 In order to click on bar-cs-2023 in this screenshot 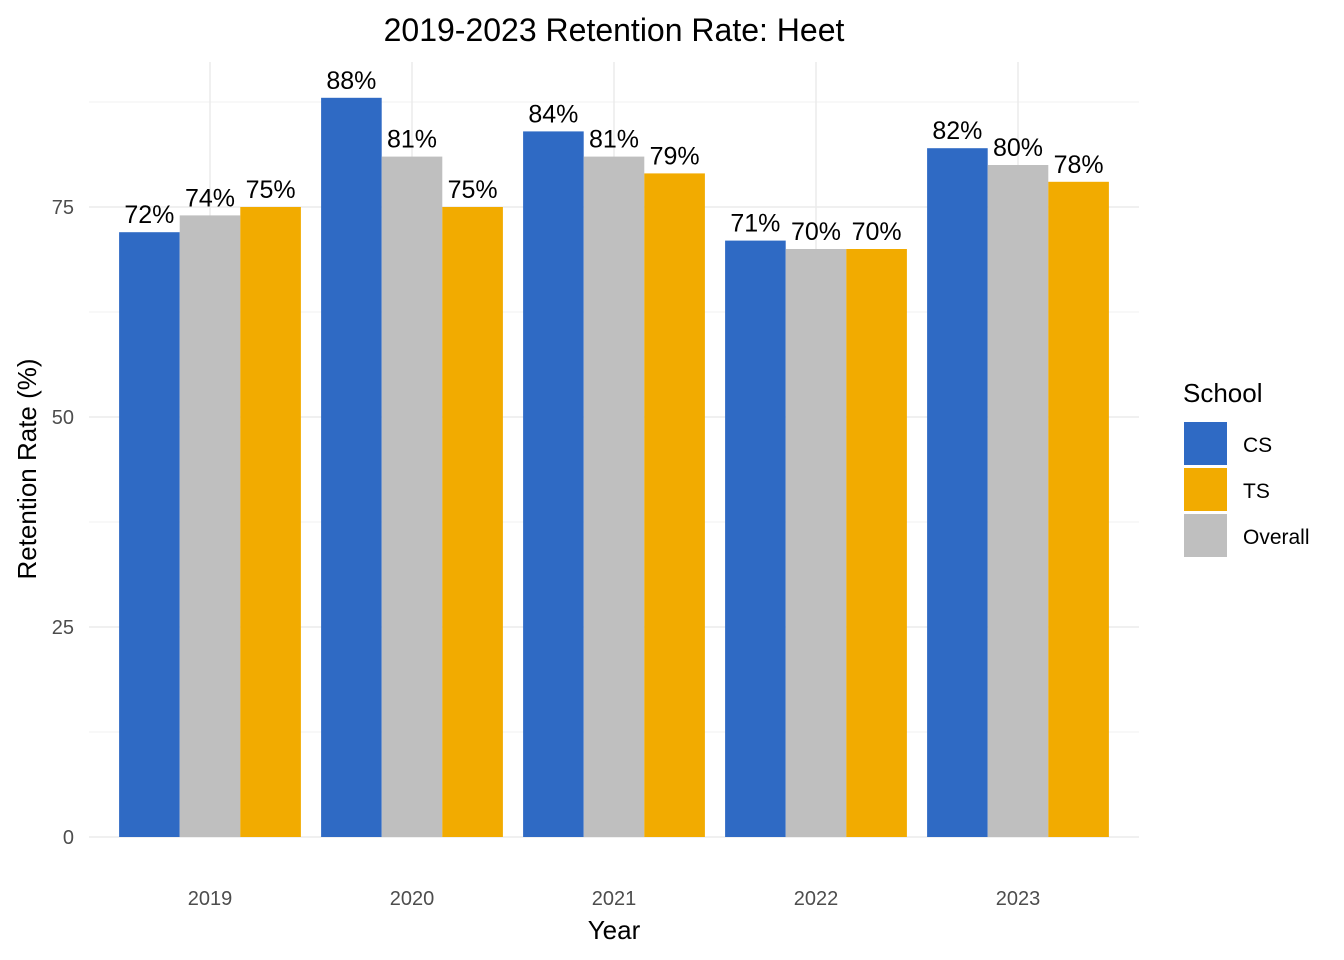, I will do `click(957, 492)`.